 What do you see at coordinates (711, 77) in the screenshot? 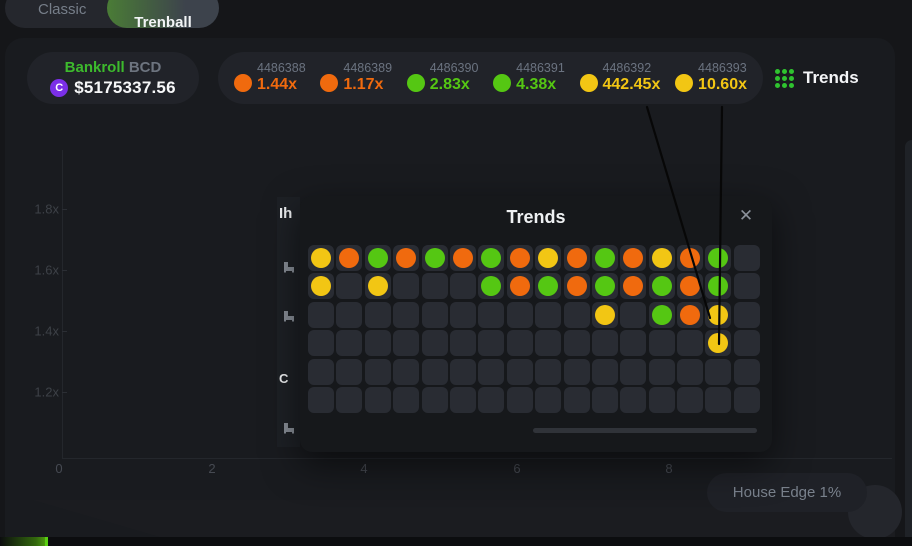
I see `history-item: 4486393 10.60x` at bounding box center [711, 77].